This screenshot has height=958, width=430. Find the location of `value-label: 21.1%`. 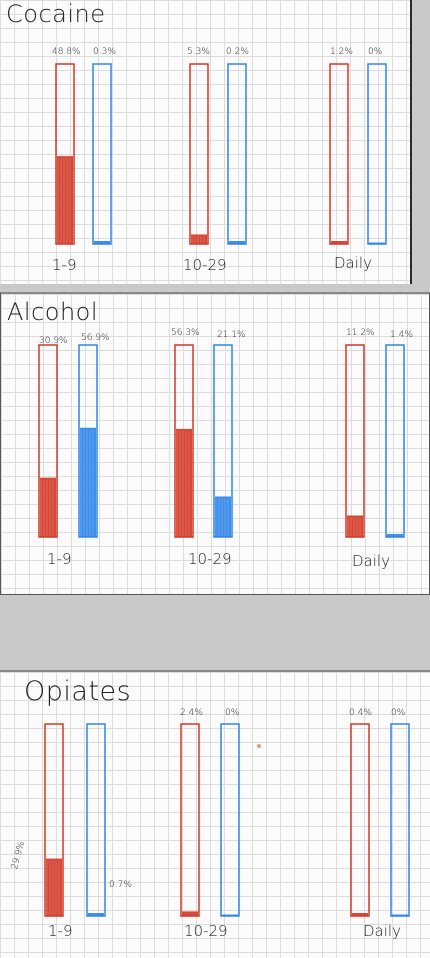

value-label: 21.1% is located at coordinates (231, 335).